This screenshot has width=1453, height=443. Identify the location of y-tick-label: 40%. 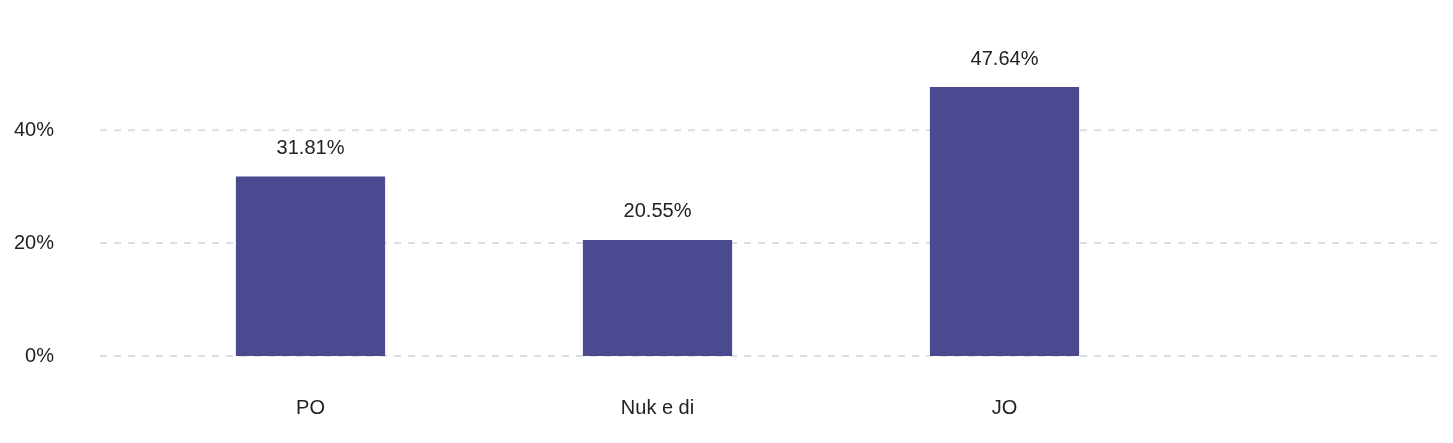
(34, 128).